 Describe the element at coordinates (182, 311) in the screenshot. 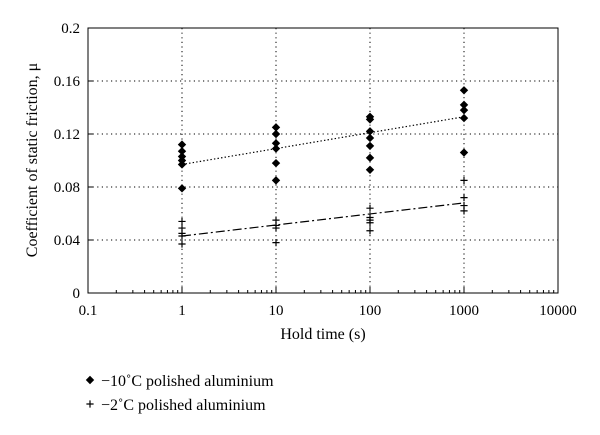

I see `x-tick-label: 1` at that location.